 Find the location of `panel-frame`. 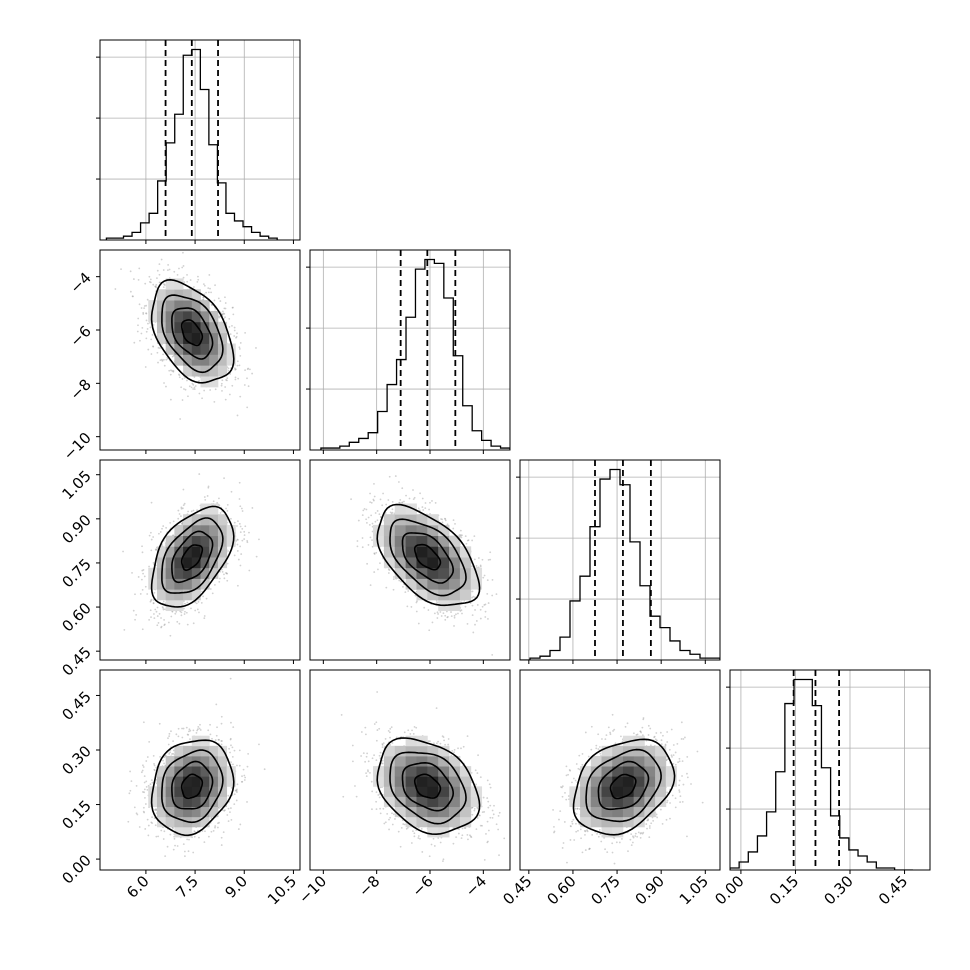

panel-frame is located at coordinates (200, 350).